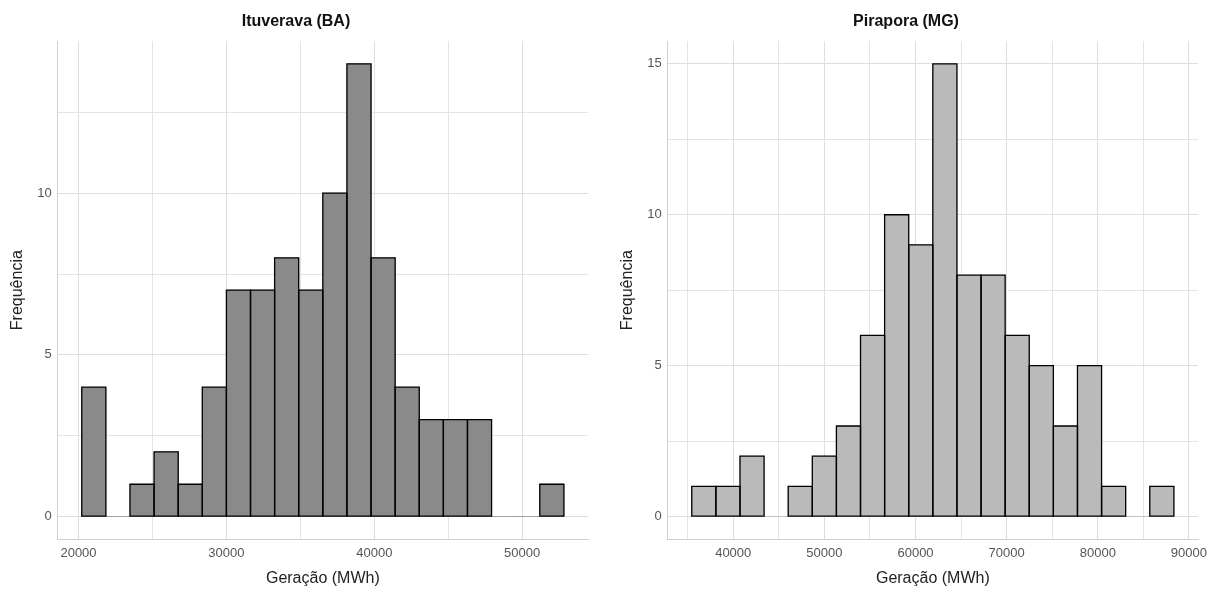 This screenshot has width=1221, height=594. What do you see at coordinates (915, 552) in the screenshot?
I see `x-tick-label: 60000` at bounding box center [915, 552].